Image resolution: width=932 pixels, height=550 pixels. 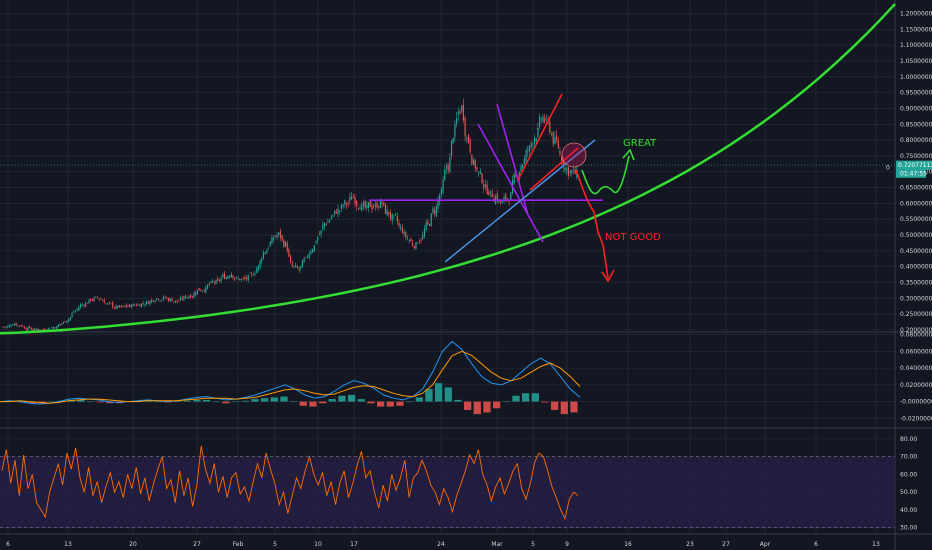 What do you see at coordinates (567, 544) in the screenshot?
I see `time-tick-label: 9` at bounding box center [567, 544].